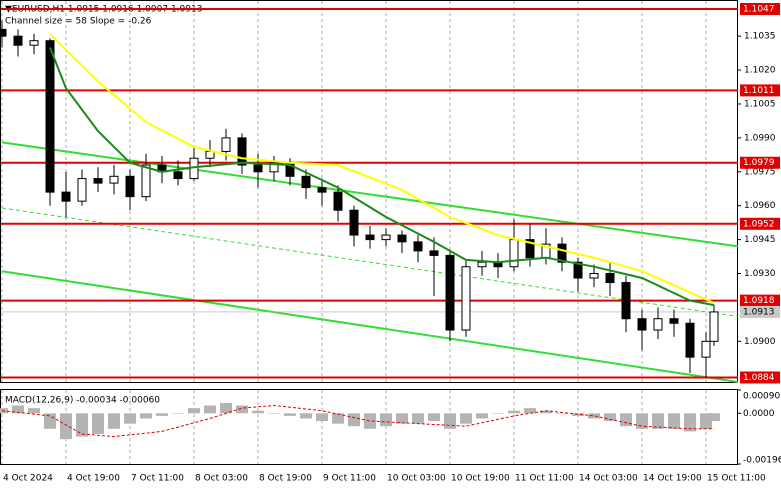  I want to click on last-price-box, so click(760, 311).